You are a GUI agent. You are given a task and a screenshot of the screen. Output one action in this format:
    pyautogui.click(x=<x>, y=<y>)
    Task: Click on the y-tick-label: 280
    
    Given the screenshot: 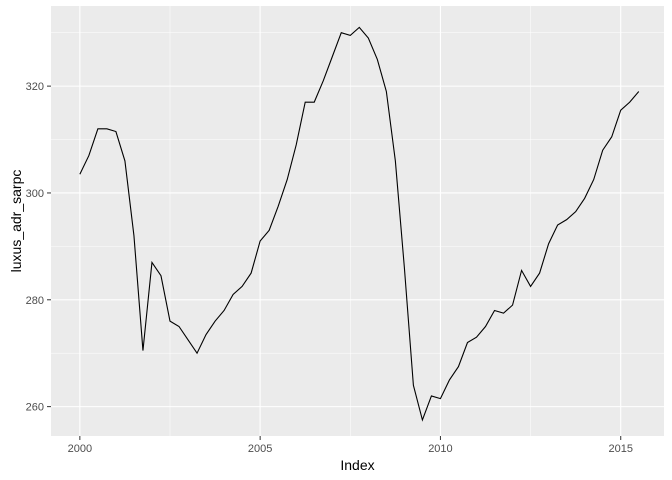 What is the action you would take?
    pyautogui.click(x=35, y=301)
    